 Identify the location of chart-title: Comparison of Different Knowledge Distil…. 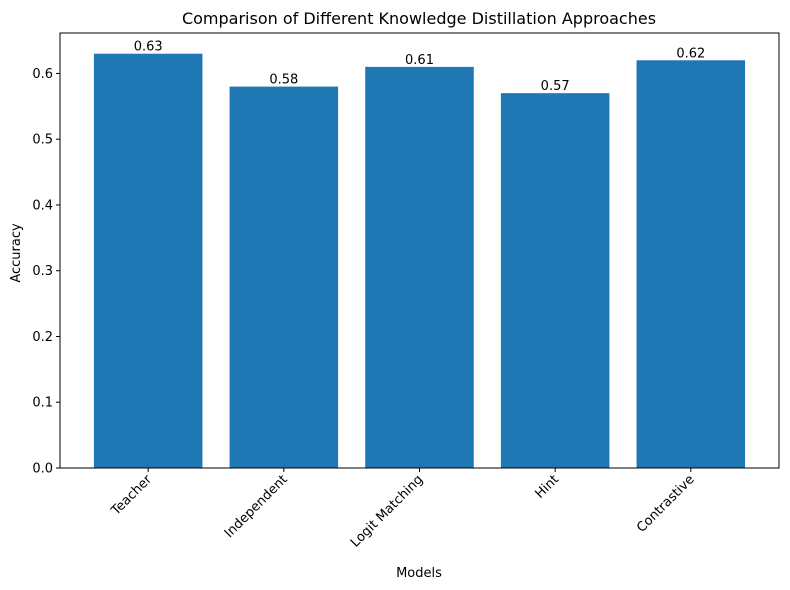
(419, 18).